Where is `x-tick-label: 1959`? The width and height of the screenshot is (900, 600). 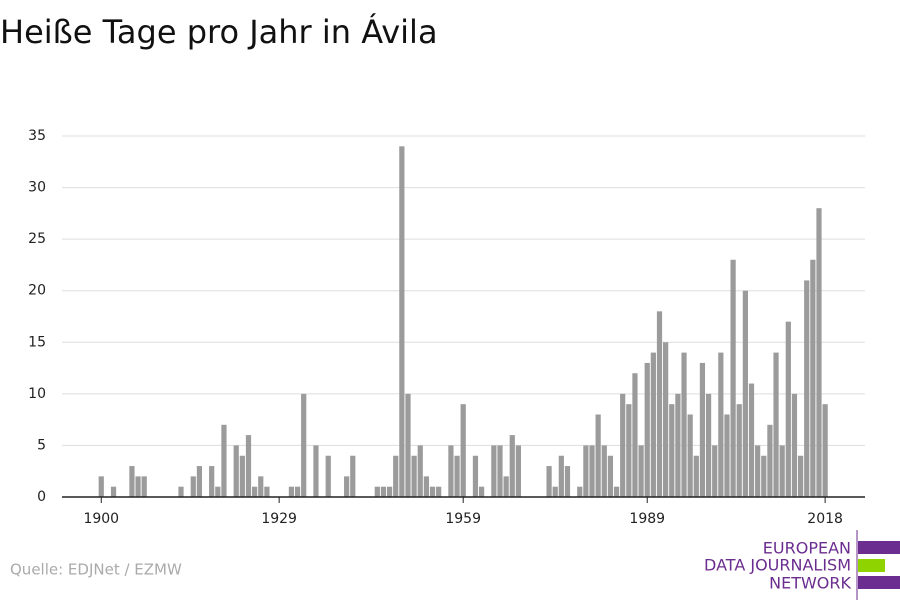 x-tick-label: 1959 is located at coordinates (463, 519).